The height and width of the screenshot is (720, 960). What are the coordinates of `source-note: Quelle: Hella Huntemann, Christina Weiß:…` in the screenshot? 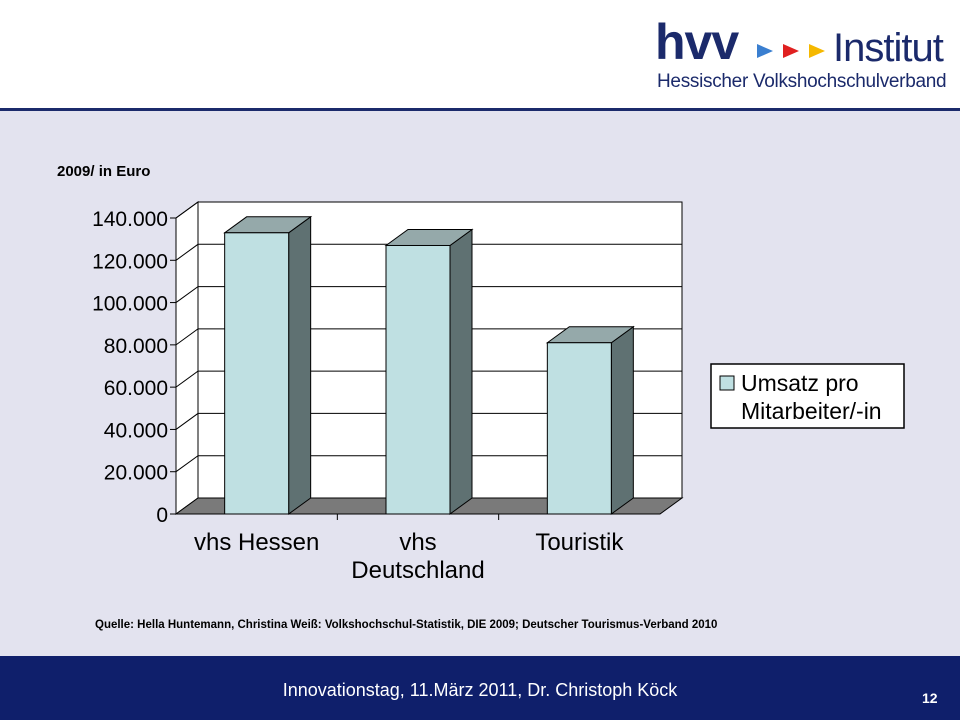 It's located at (406, 625).